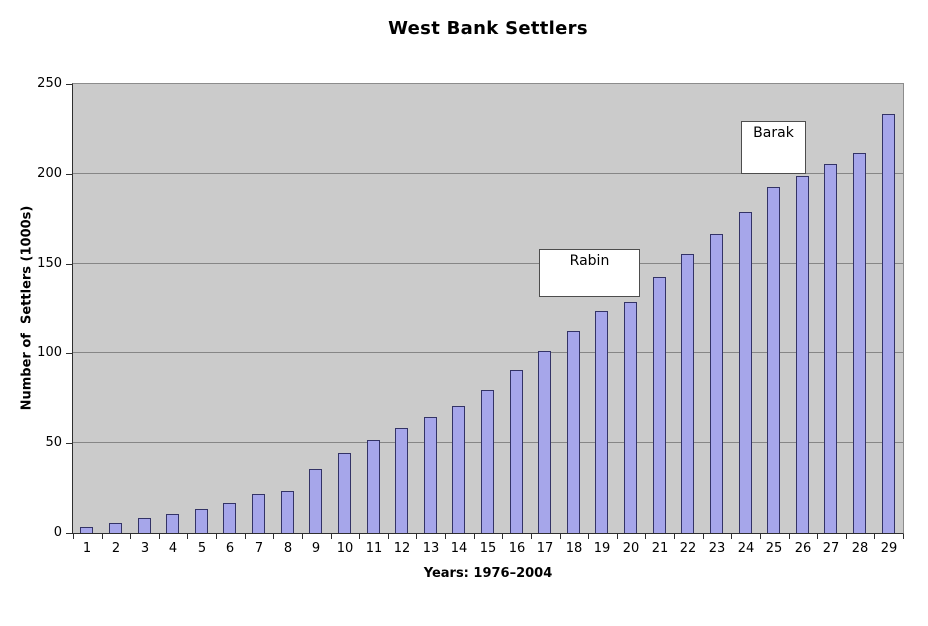 Image resolution: width=928 pixels, height=626 pixels. What do you see at coordinates (589, 261) in the screenshot?
I see `annotation-label-rabin: Rabin` at bounding box center [589, 261].